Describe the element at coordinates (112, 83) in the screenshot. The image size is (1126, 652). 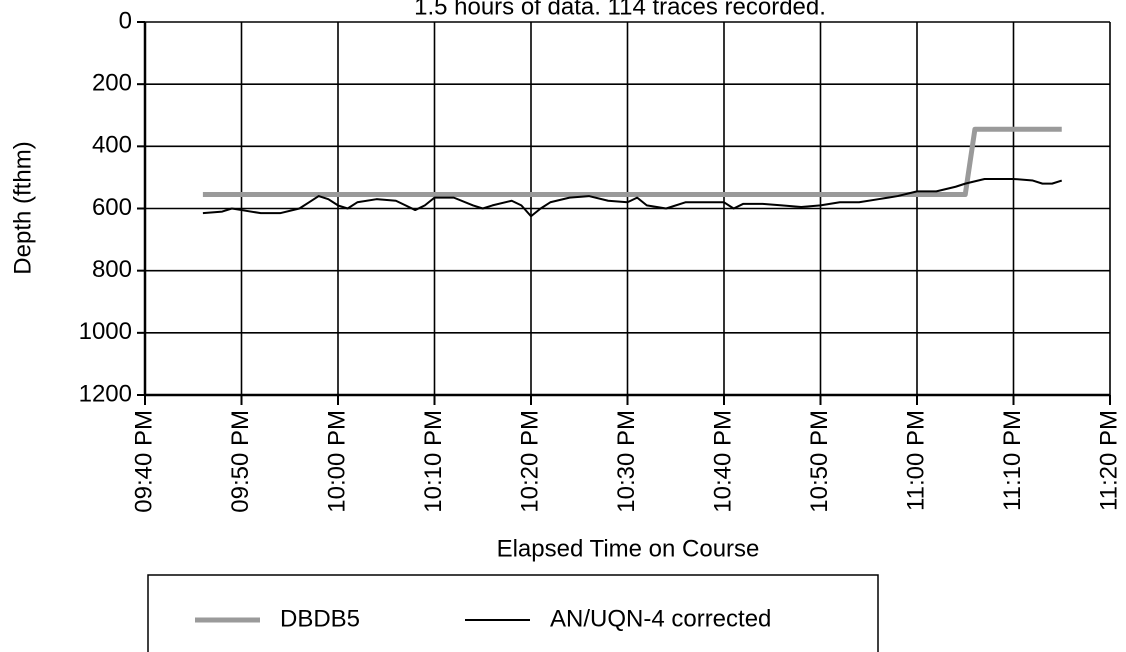
I see `y-tick-label: 200` at that location.